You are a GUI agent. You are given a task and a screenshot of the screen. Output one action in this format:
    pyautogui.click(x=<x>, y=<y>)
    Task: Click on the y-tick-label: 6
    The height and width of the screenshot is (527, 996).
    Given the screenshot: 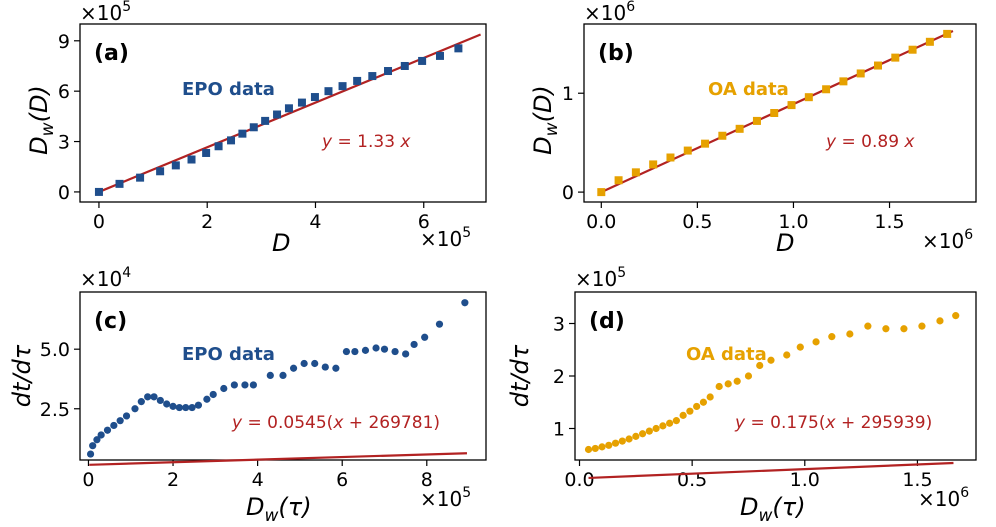 What is the action you would take?
    pyautogui.click(x=64, y=92)
    